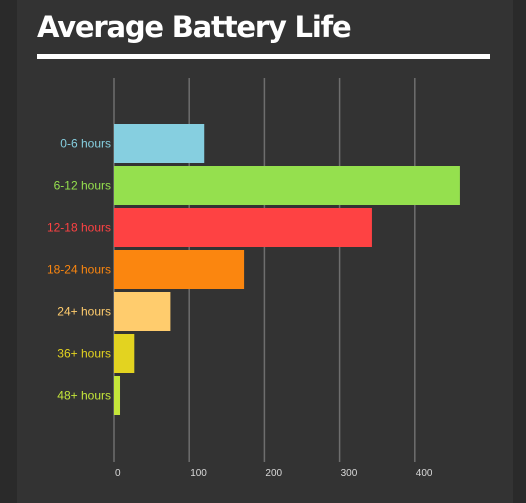 The image size is (526, 503). I want to click on bar-36-hours, so click(124, 353).